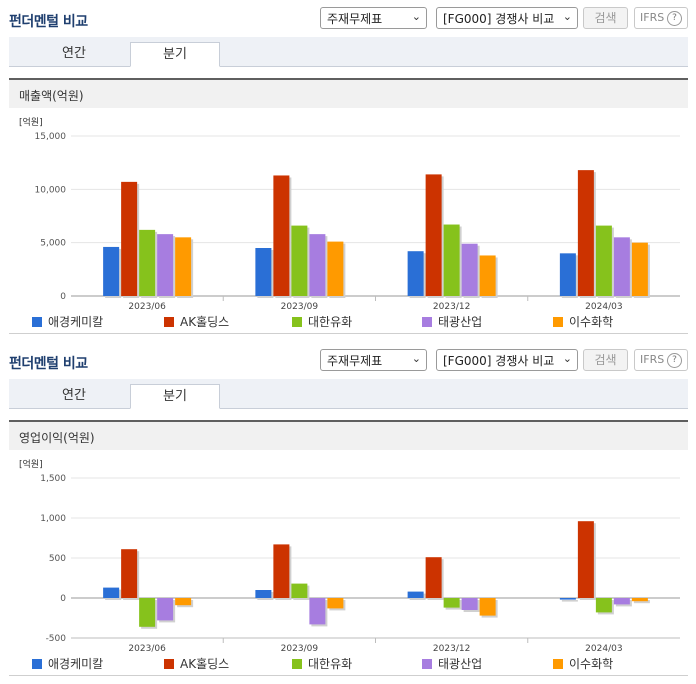  Describe the element at coordinates (57, 438) in the screenshot. I see `section-title: 영업이익(억원)` at that location.